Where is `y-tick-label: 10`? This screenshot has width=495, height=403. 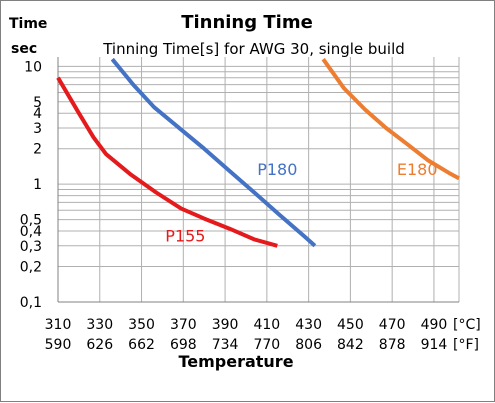 y-tick-label: 10 is located at coordinates (33, 67).